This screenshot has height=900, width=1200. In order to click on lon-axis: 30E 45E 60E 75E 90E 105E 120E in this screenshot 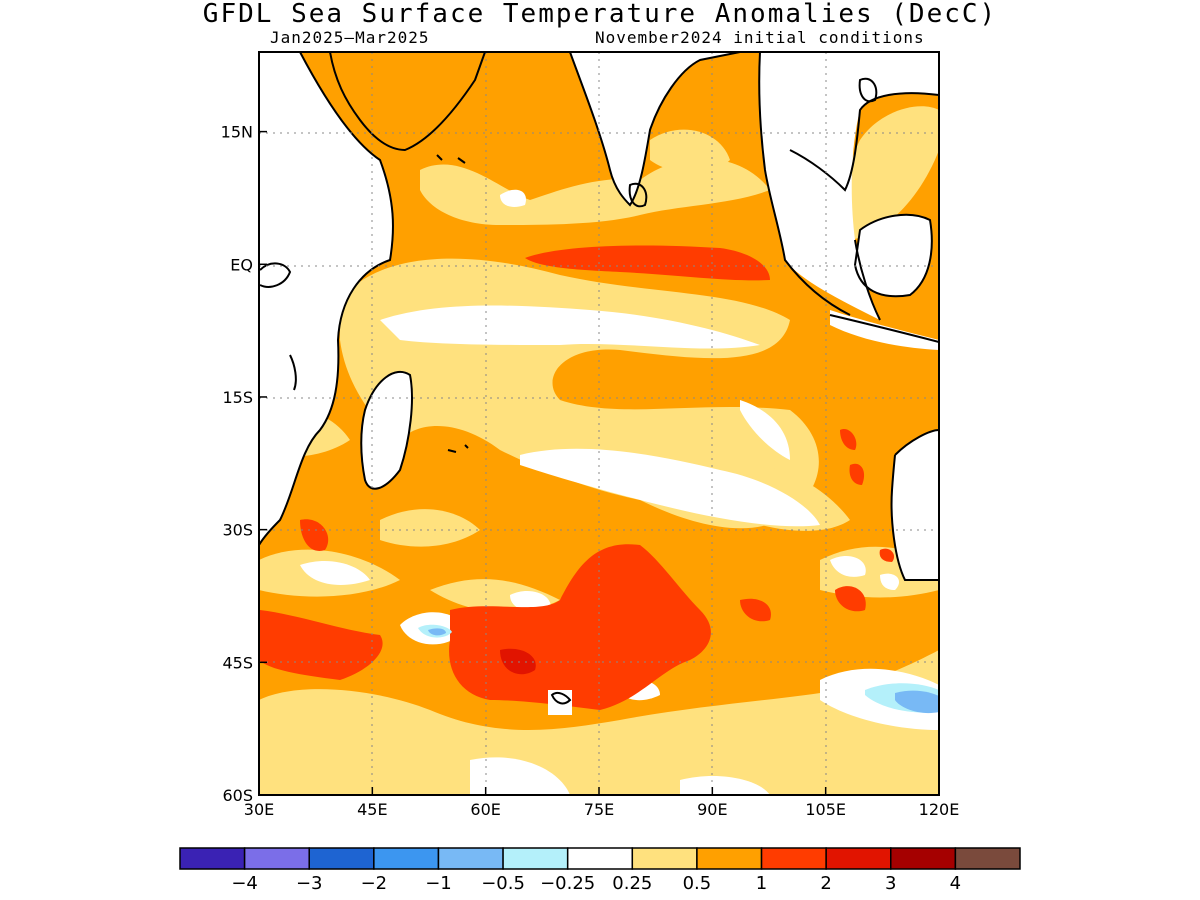, I will do `click(602, 803)`.